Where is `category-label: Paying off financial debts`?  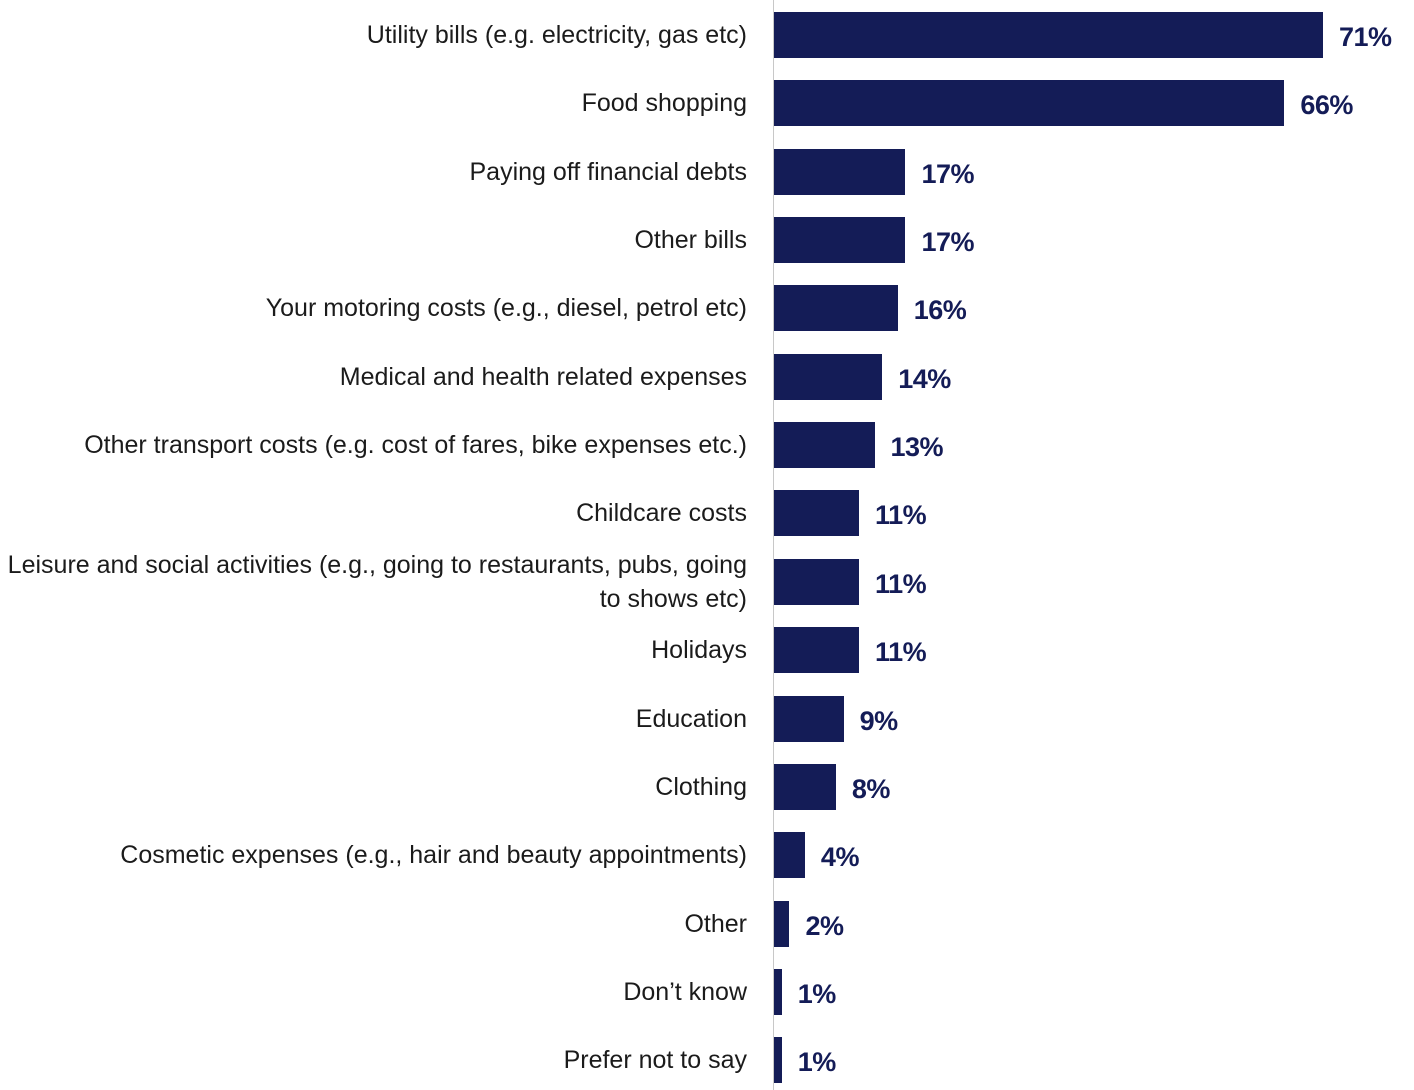 category-label: Paying off financial debts is located at coordinates (608, 171).